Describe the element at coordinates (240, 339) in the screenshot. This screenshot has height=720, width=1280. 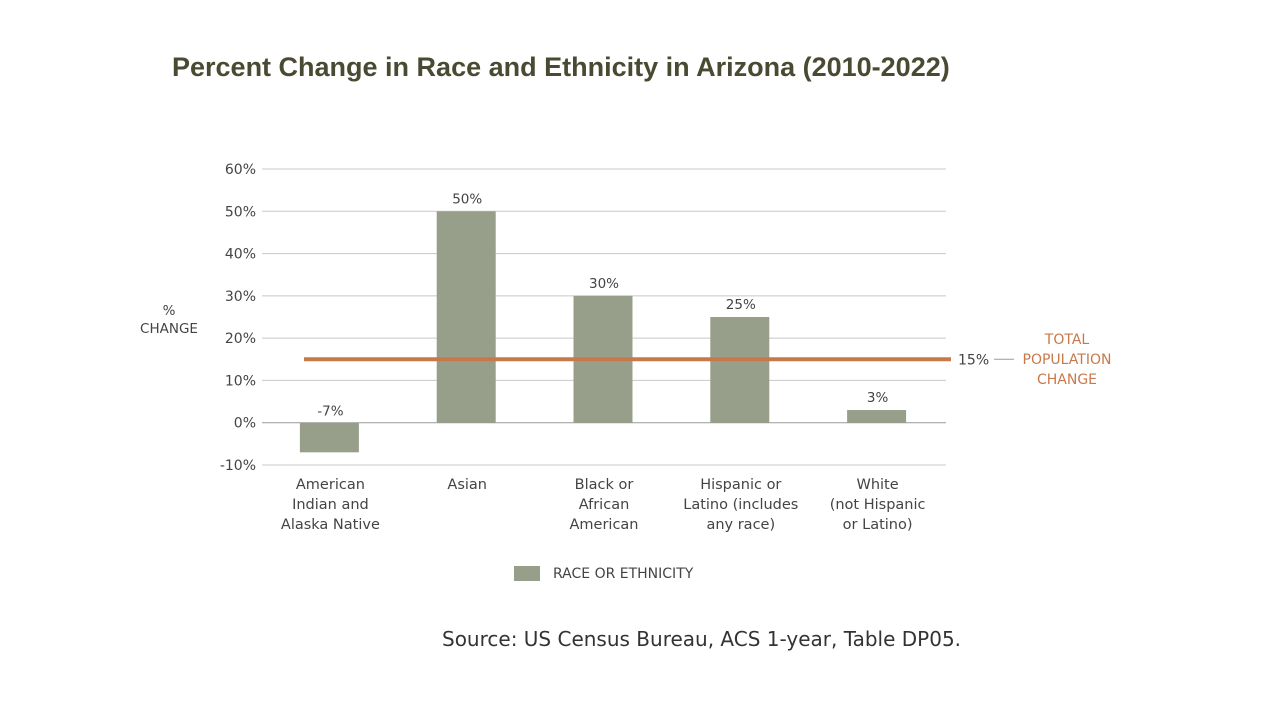
I see `y-tick-label: 20%` at that location.